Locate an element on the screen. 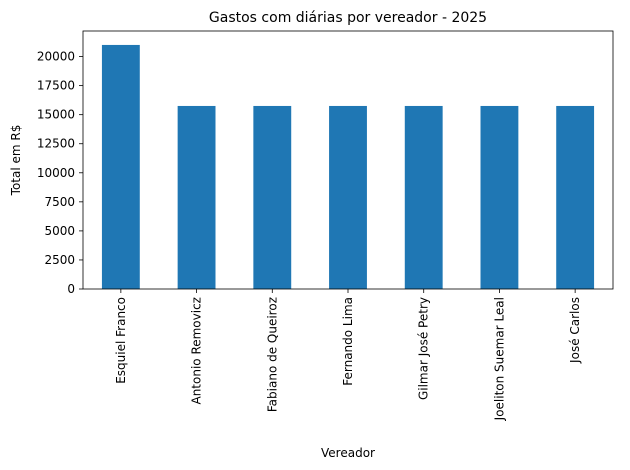  y-tick-label: 10000 is located at coordinates (56, 173).